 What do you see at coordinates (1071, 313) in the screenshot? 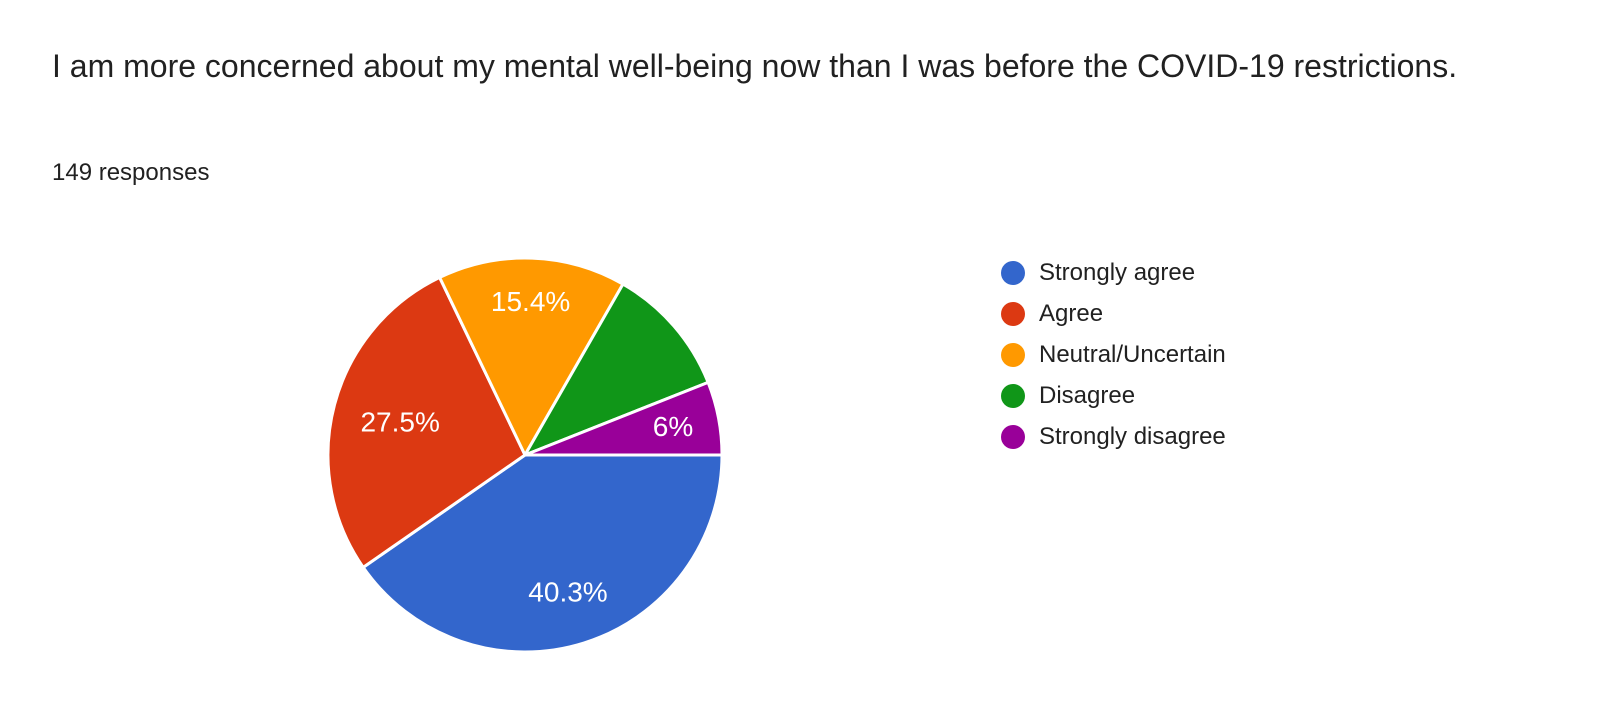
I see `legend-label: Agree` at bounding box center [1071, 313].